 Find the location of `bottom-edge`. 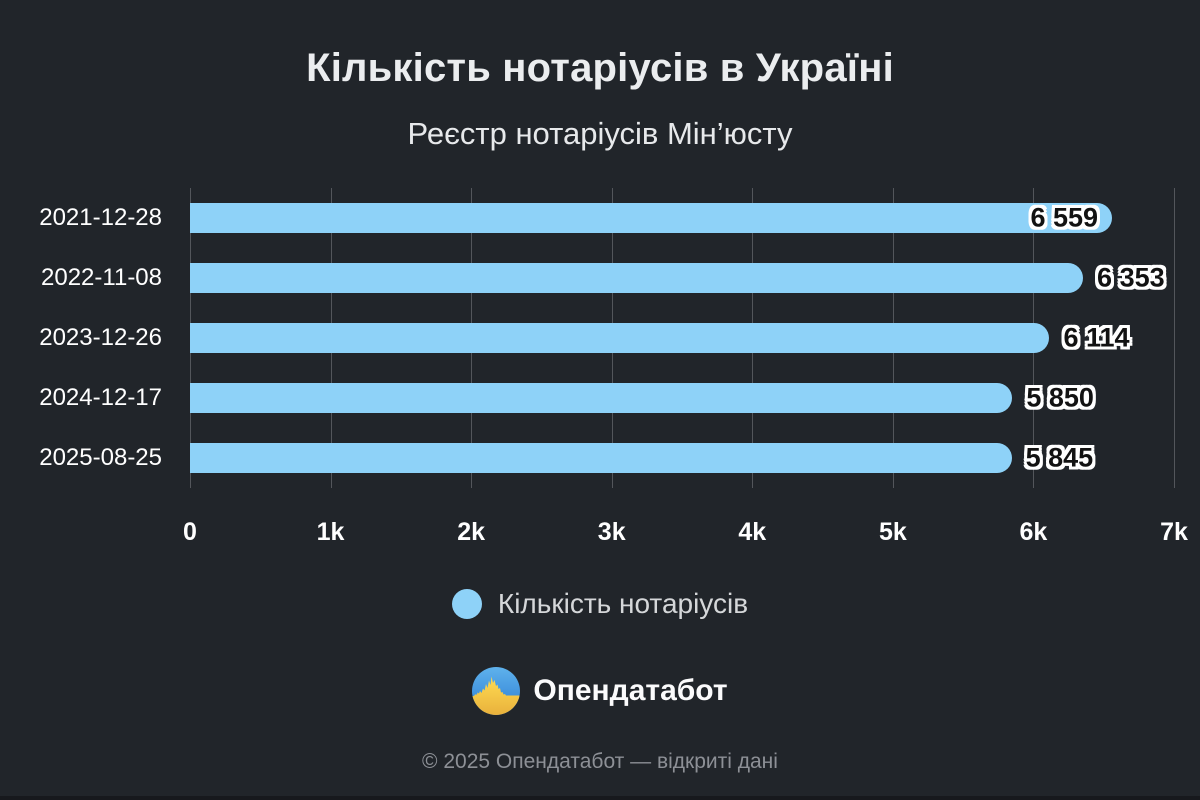

bottom-edge is located at coordinates (600, 798).